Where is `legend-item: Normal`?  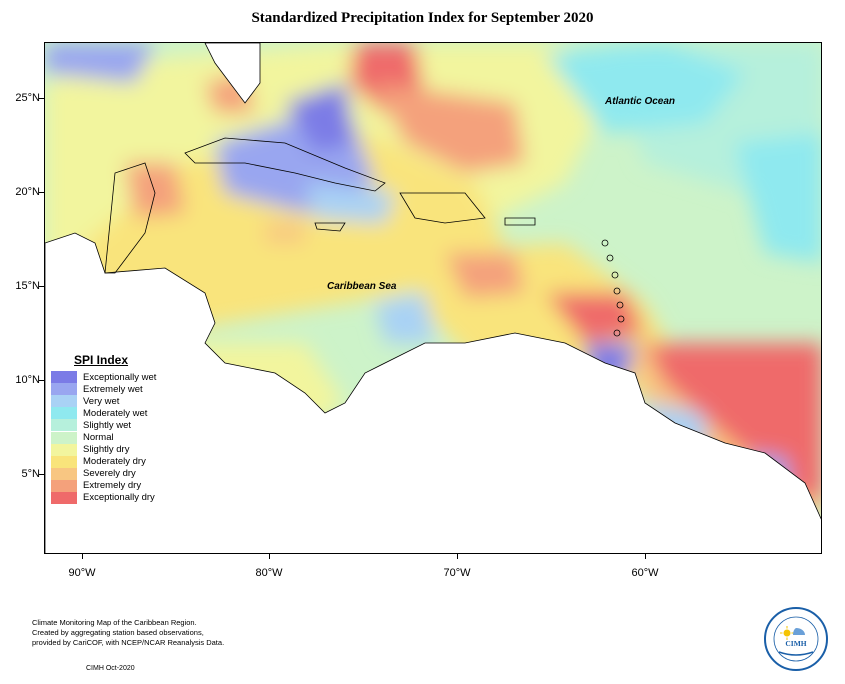 legend-item: Normal is located at coordinates (106, 437).